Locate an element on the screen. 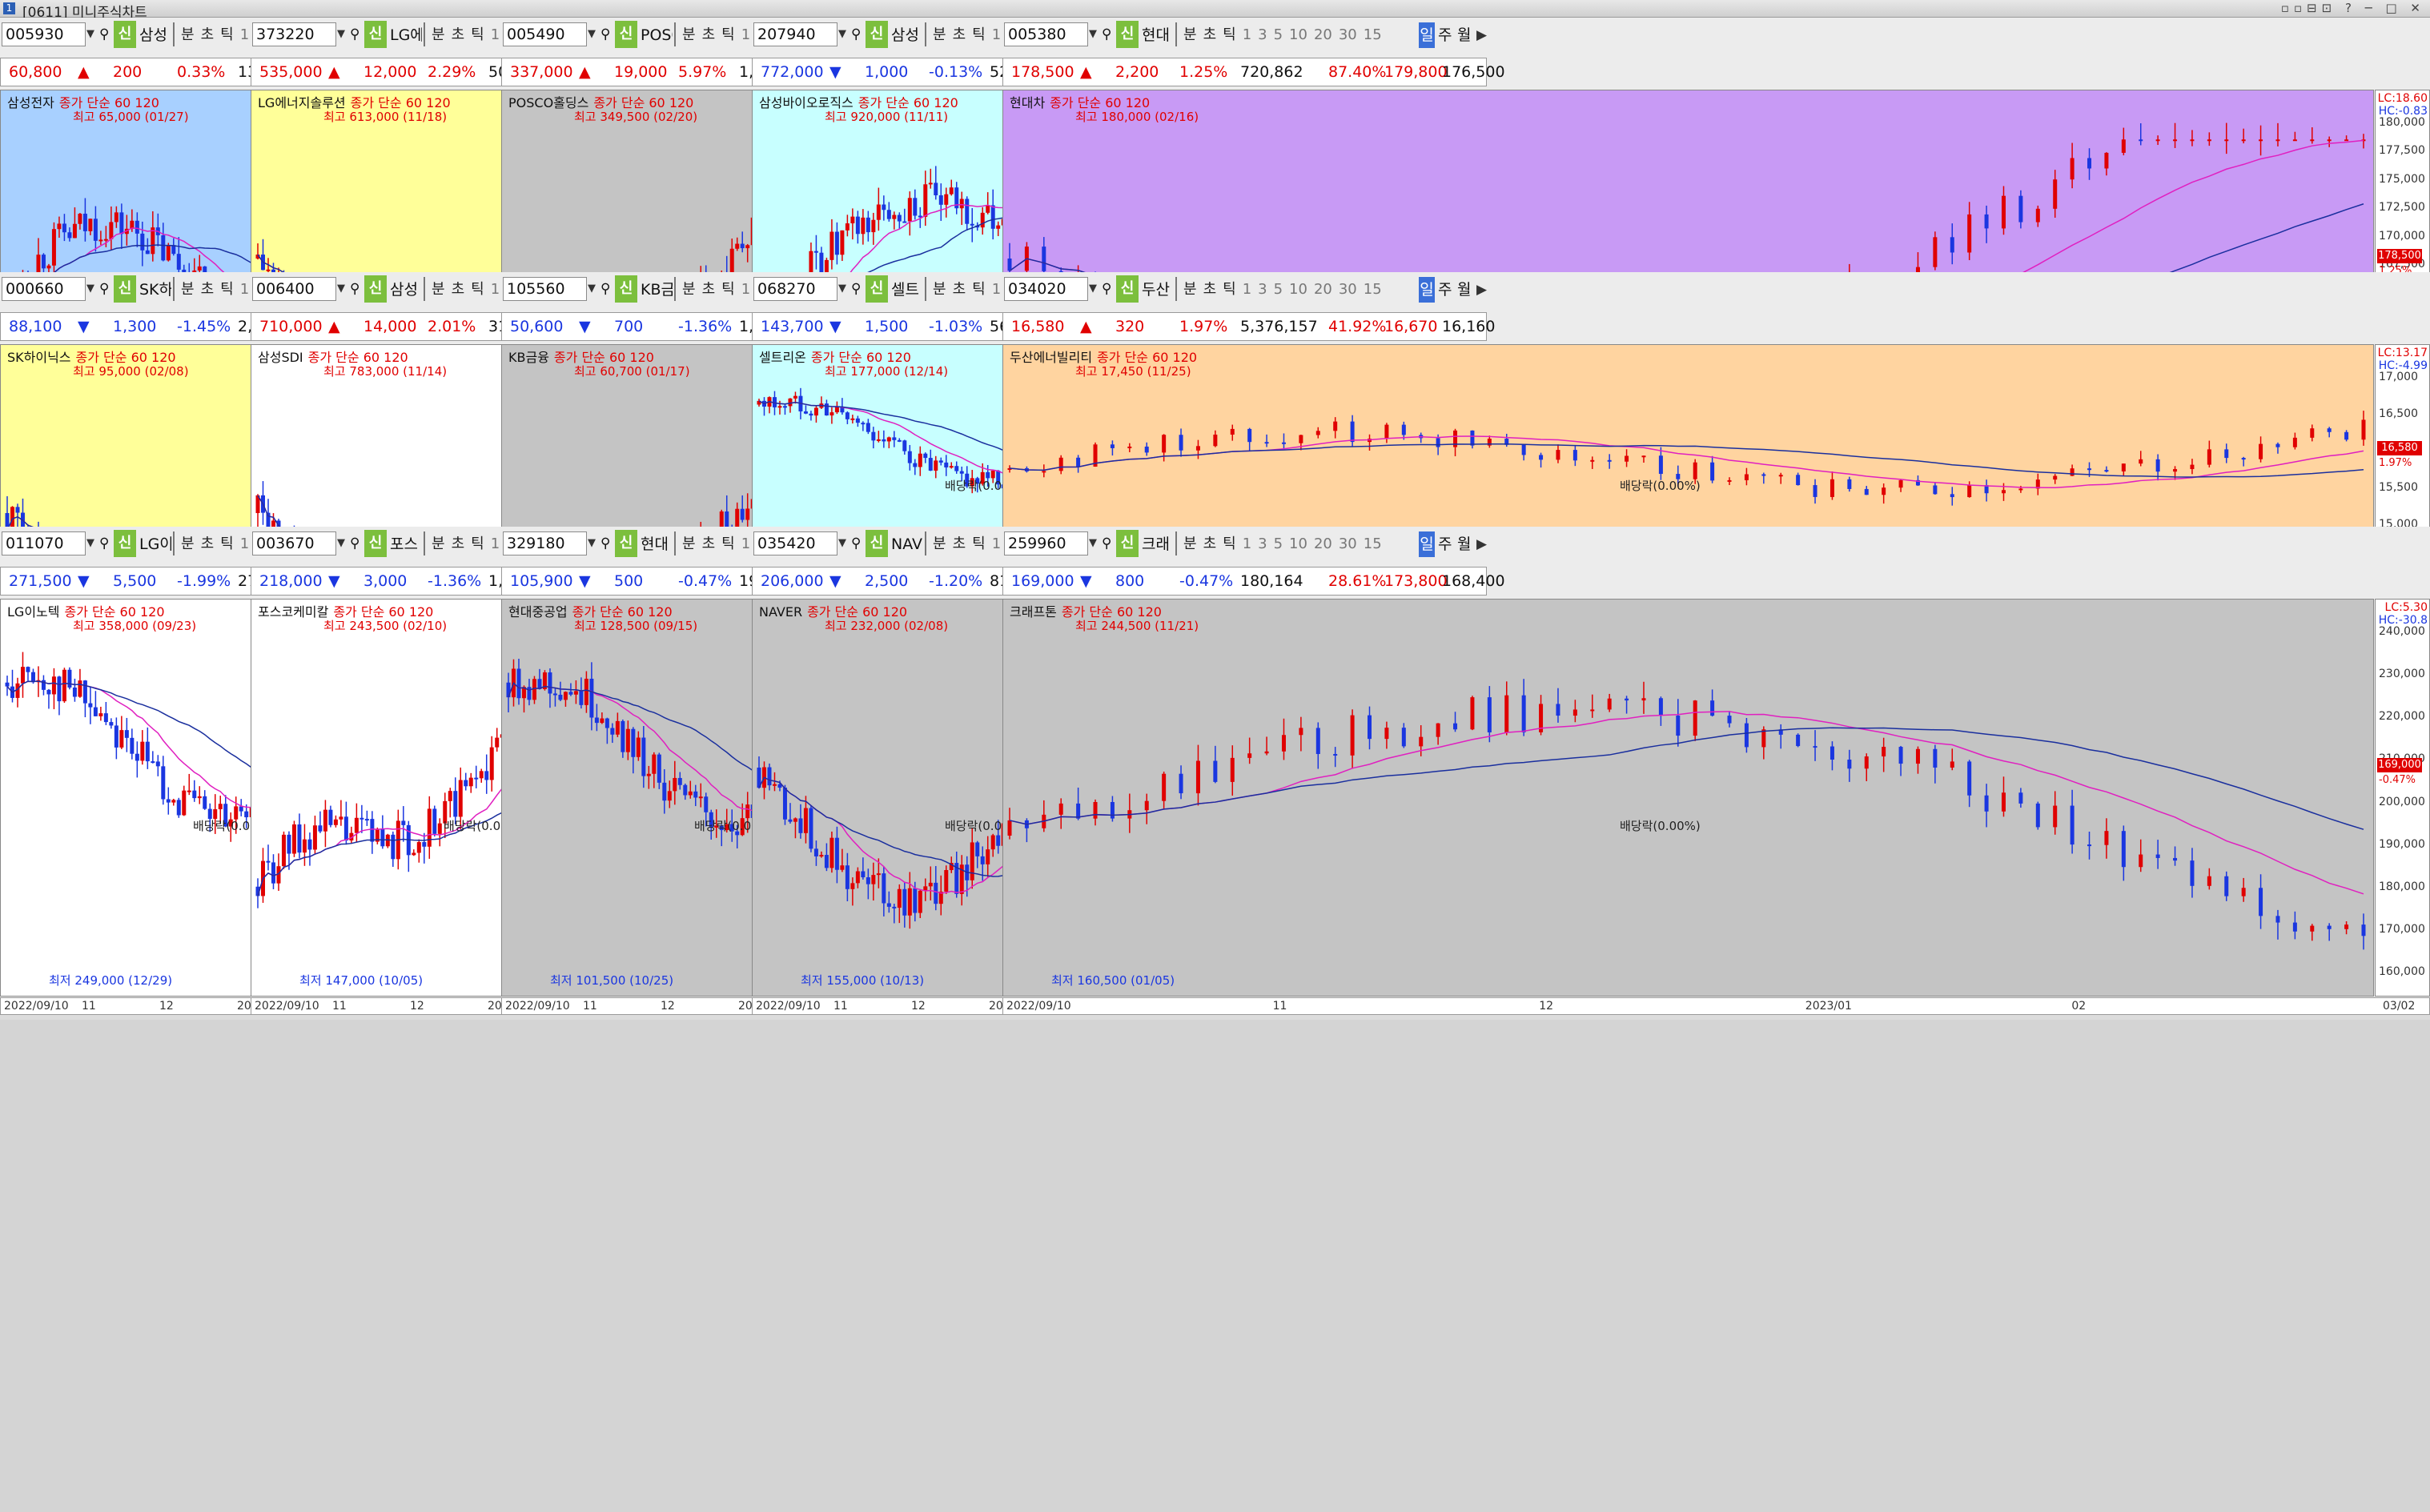  stock-code-input: 035420 is located at coordinates (795, 543).